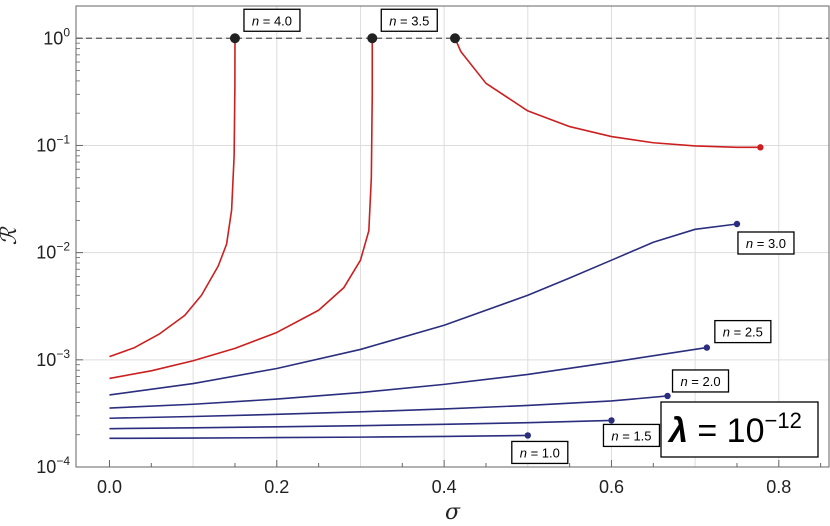 Image resolution: width=830 pixels, height=526 pixels. Describe the element at coordinates (109, 487) in the screenshot. I see `x-tick-label: 0.0` at that location.